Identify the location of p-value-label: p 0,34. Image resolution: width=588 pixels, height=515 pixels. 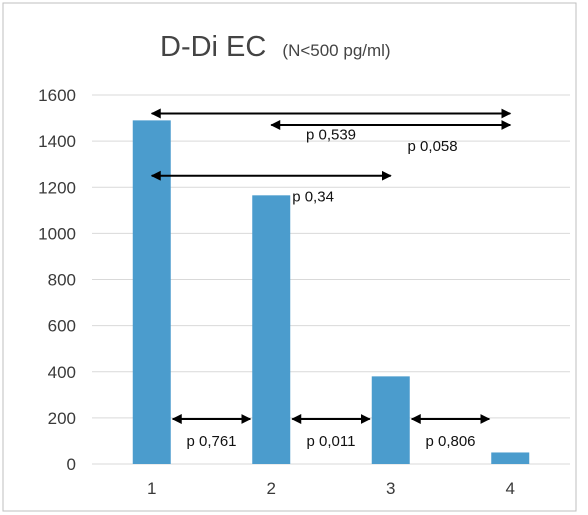
(313, 197).